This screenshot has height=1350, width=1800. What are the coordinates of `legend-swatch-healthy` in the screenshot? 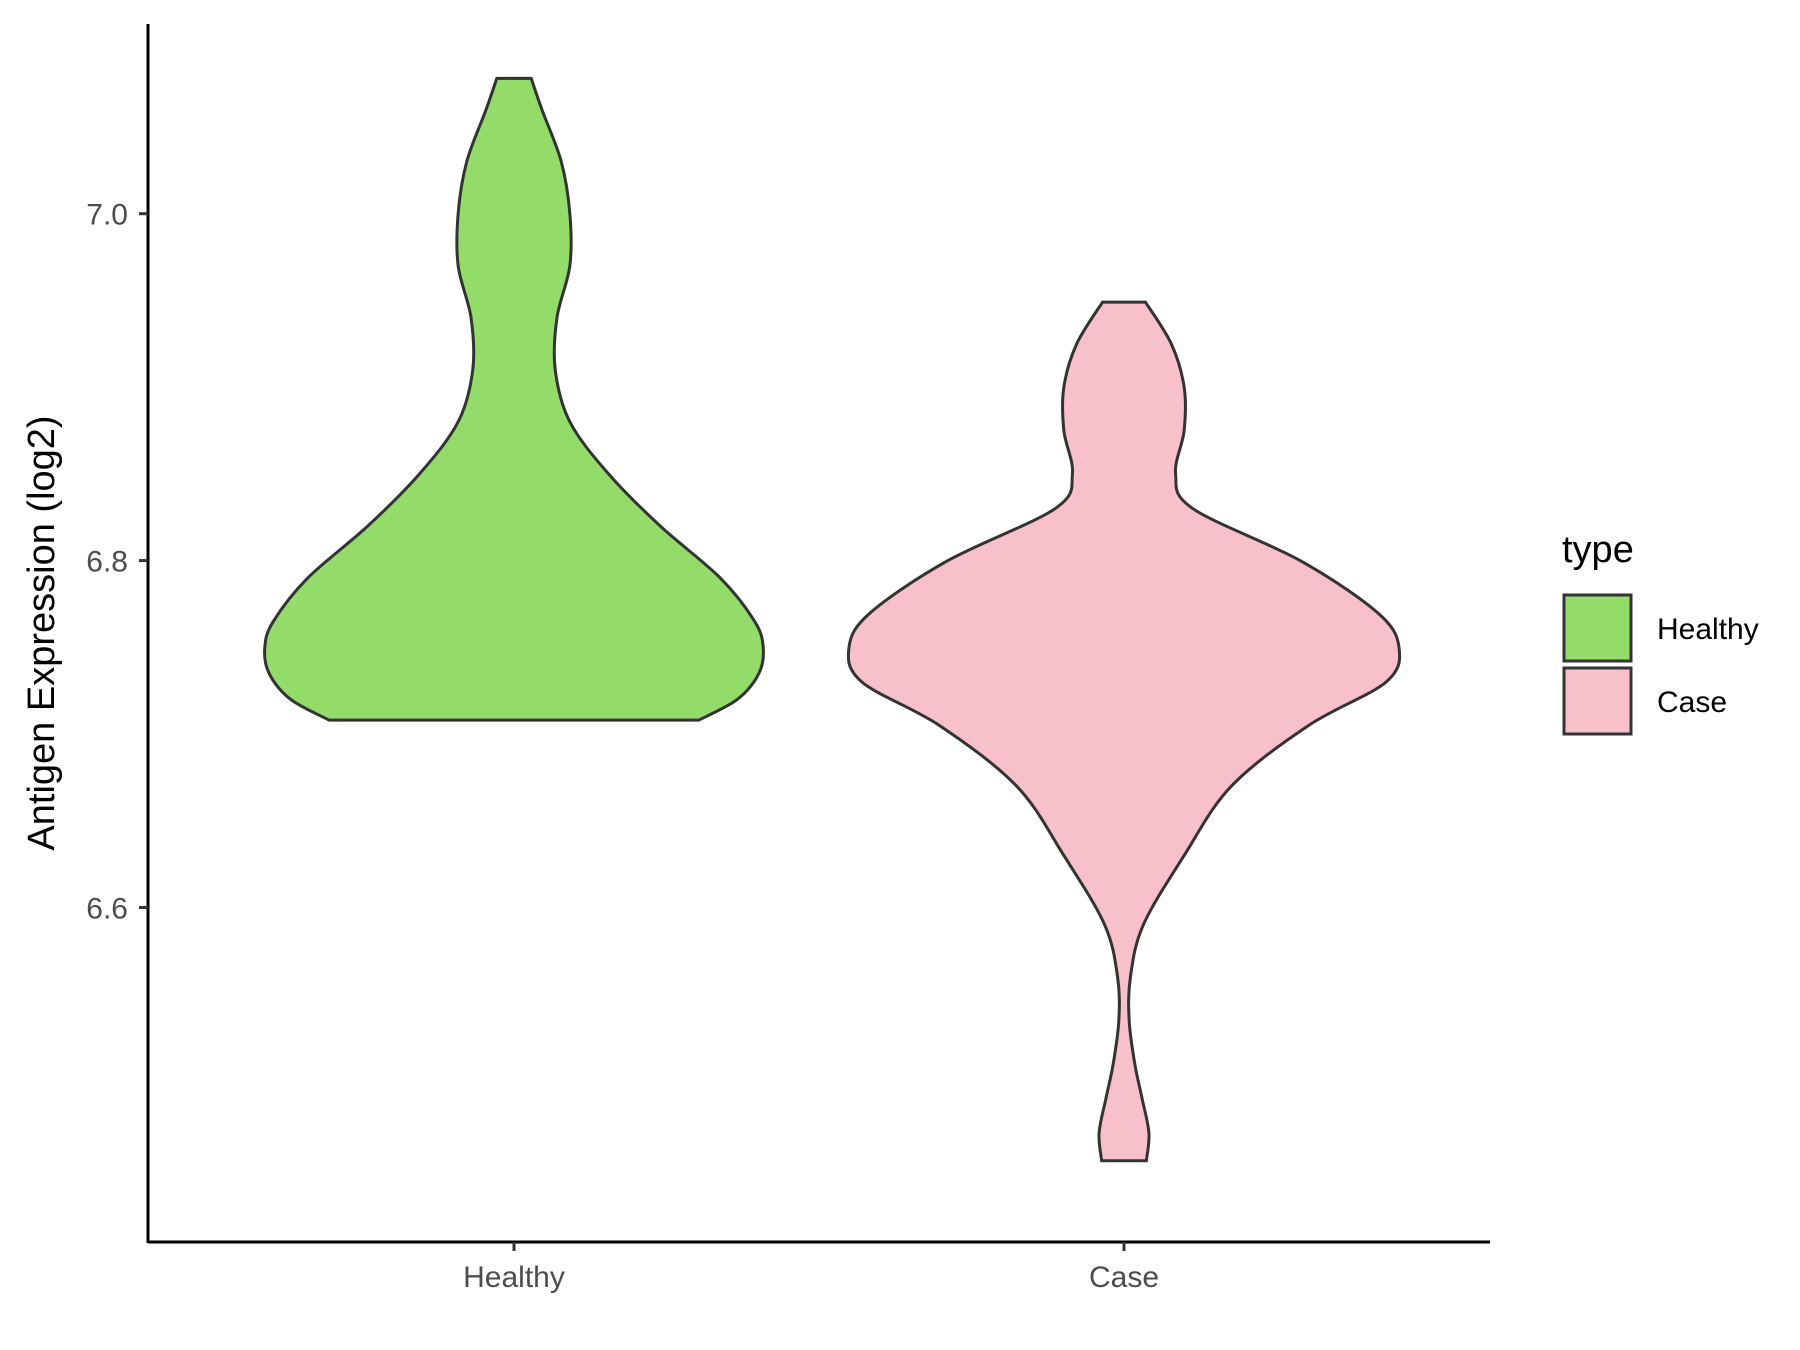 It's located at (1597, 628).